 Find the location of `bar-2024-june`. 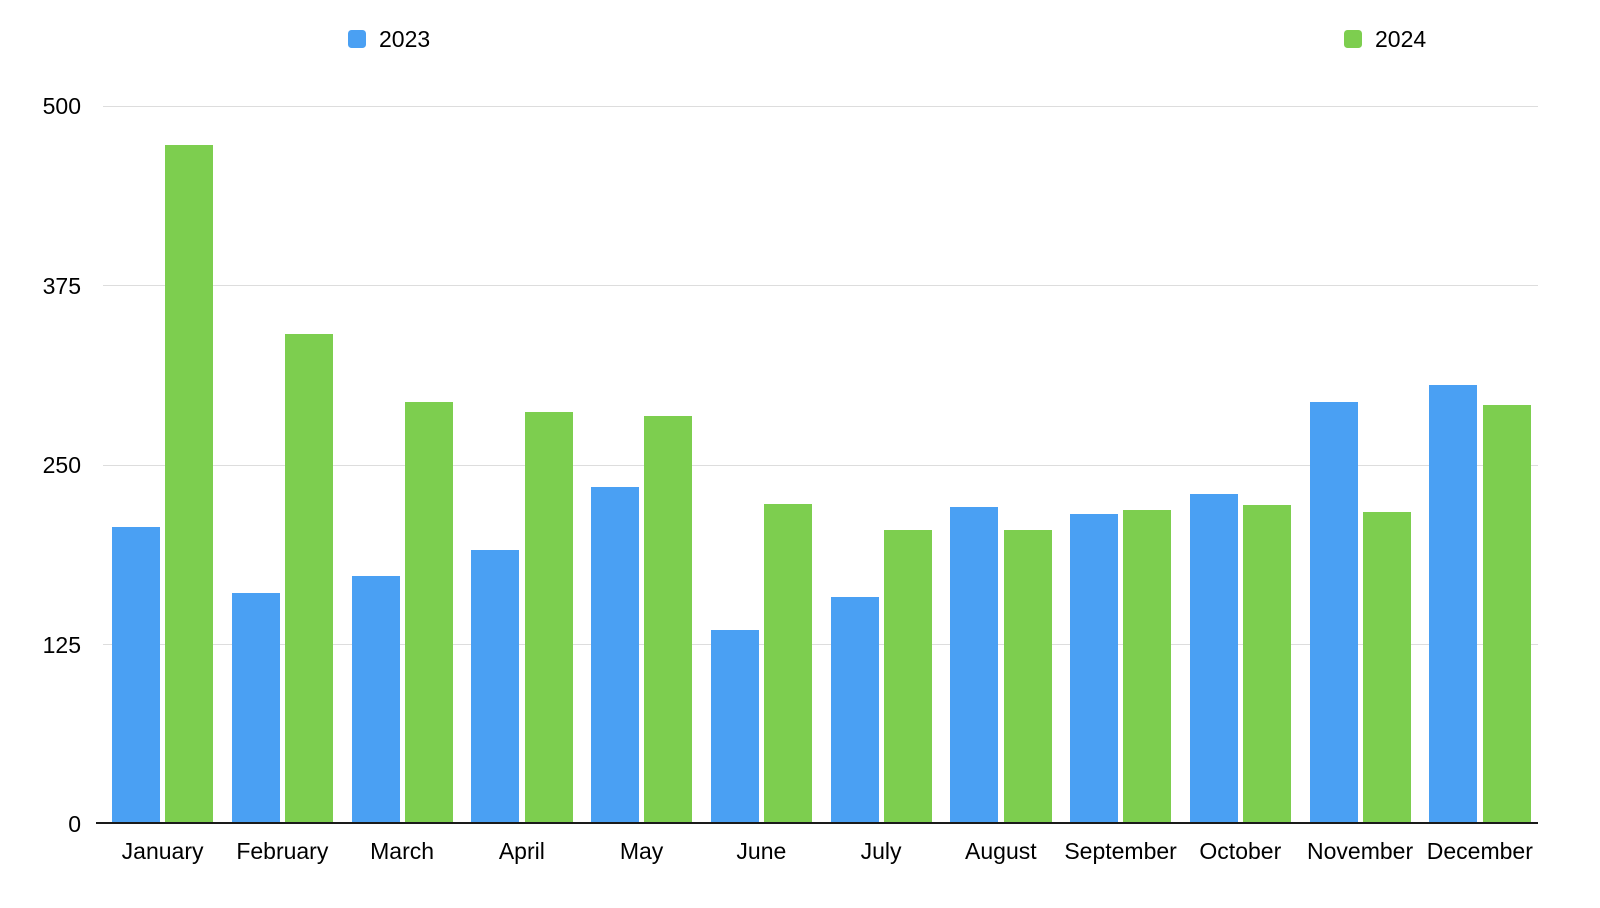

bar-2024-june is located at coordinates (788, 663).